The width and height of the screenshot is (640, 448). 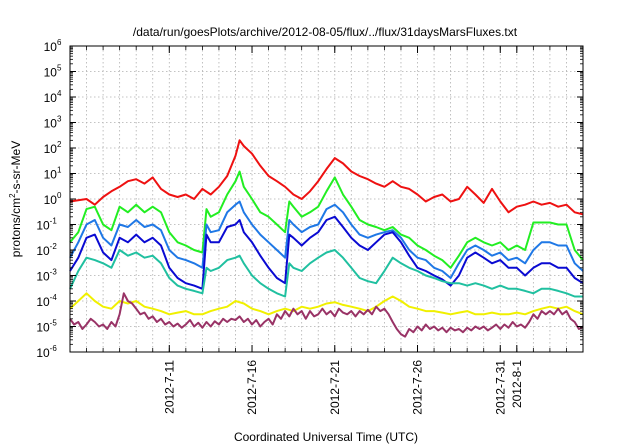 What do you see at coordinates (169, 387) in the screenshot?
I see `x-tick-label: 2012-7-11` at bounding box center [169, 387].